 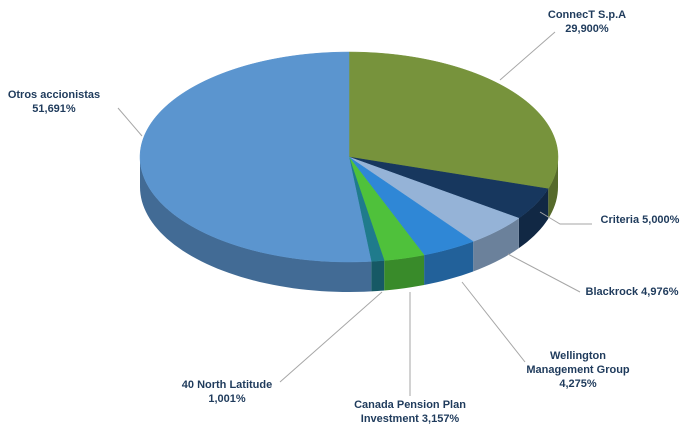 I want to click on slice-label: 40 North Latitude 1,001%, so click(x=227, y=392).